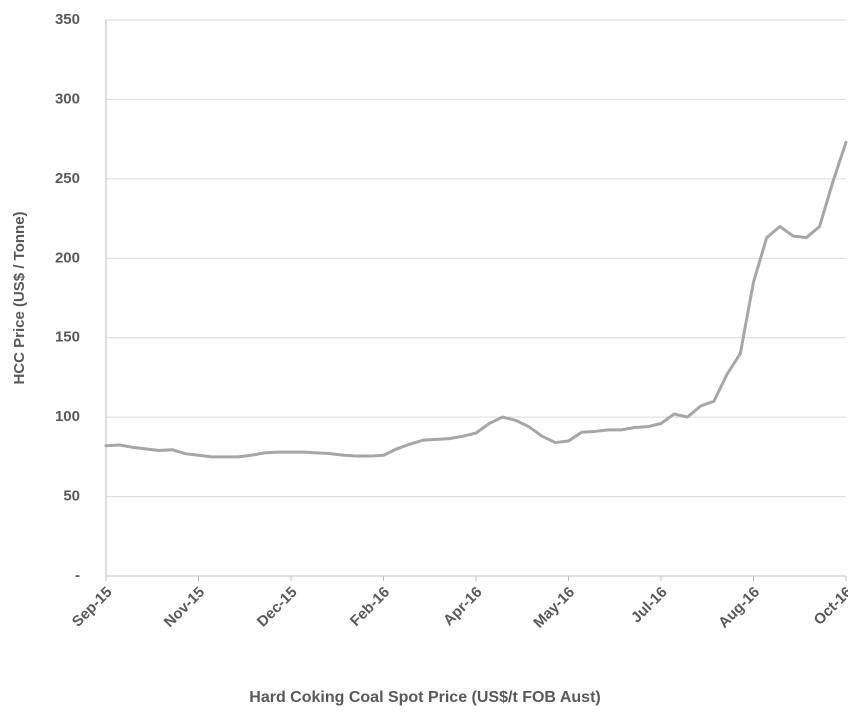 The image size is (848, 713). Describe the element at coordinates (71, 496) in the screenshot. I see `y-tick-label: 50` at that location.